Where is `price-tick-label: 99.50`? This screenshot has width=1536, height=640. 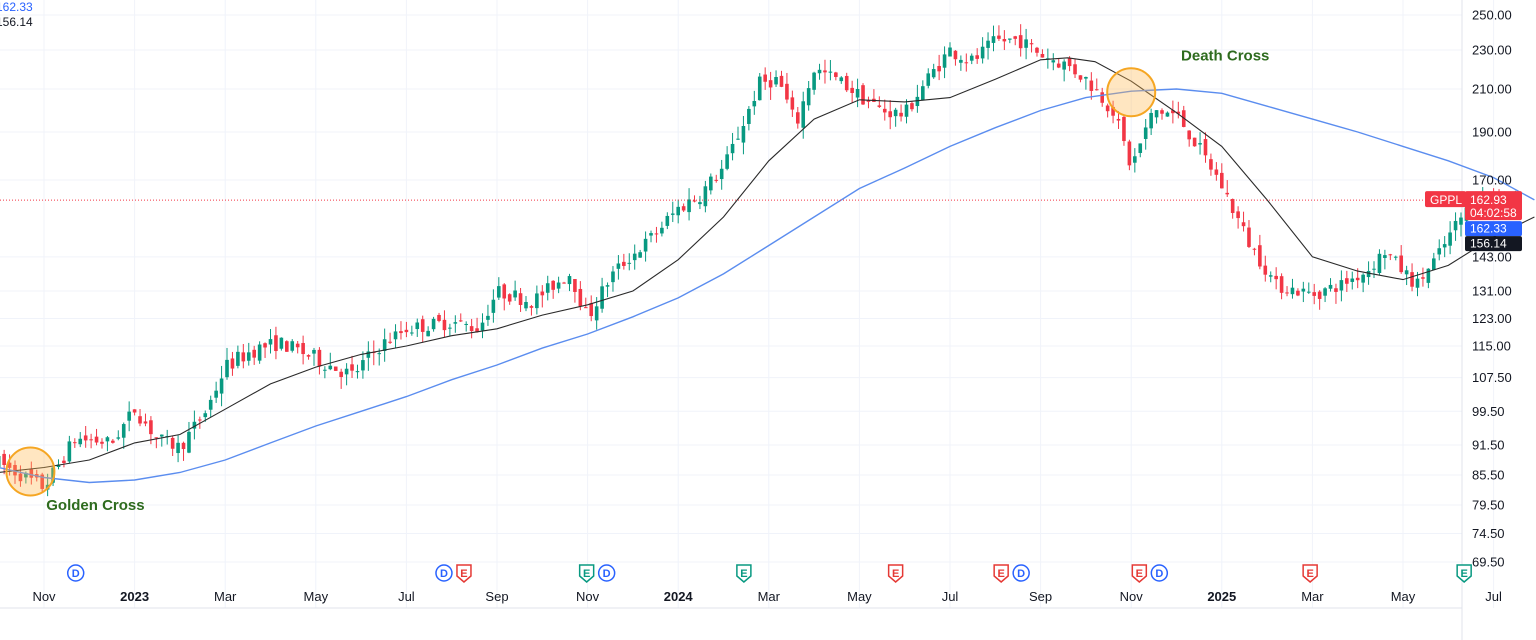
price-tick-label: 99.50 is located at coordinates (1488, 411).